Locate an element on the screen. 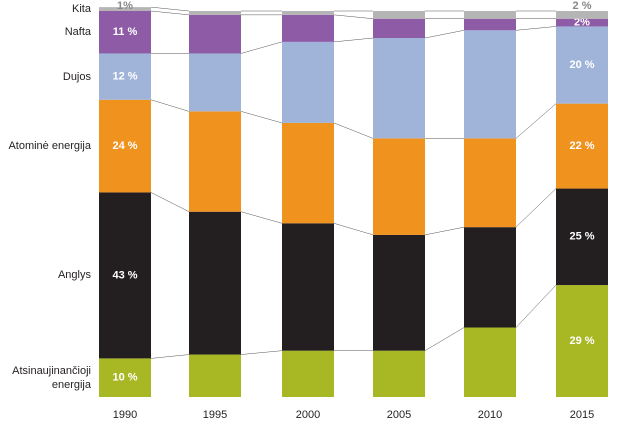  series-label: Atominė energija is located at coordinates (49, 146).